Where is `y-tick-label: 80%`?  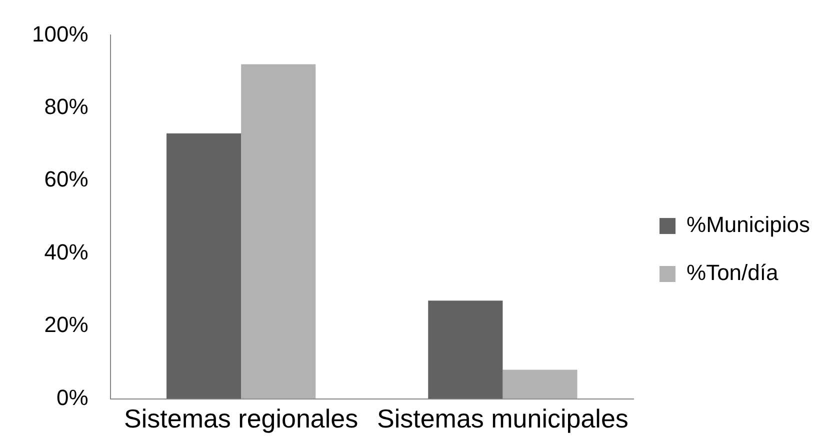 y-tick-label: 80% is located at coordinates (66, 106).